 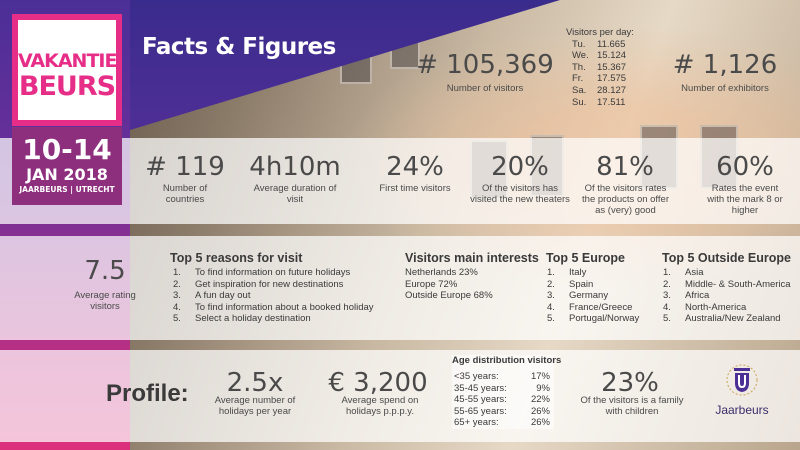 I want to click on duration-value: 4h10m, so click(x=295, y=167).